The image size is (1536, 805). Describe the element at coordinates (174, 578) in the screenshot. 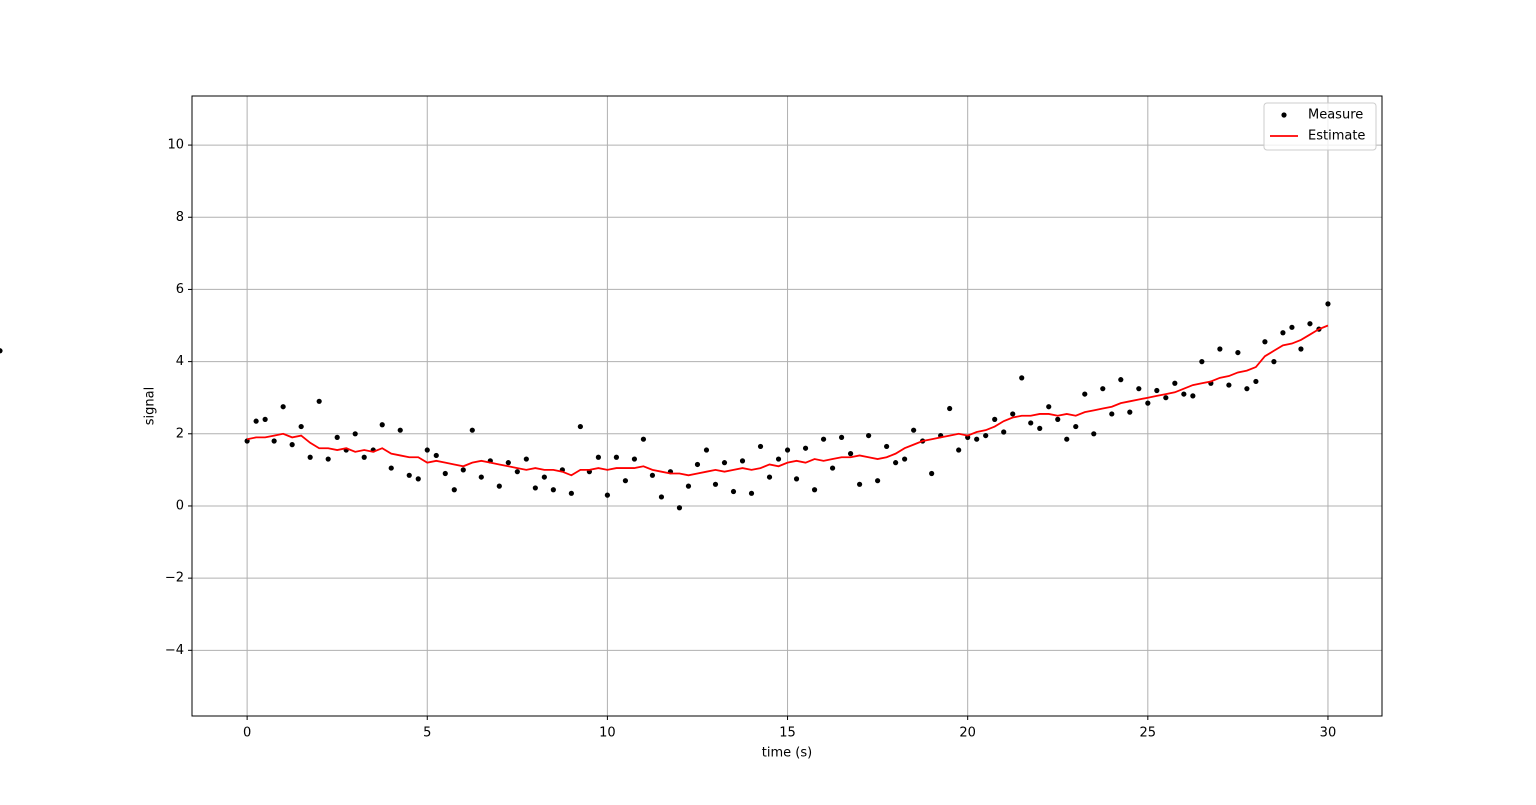

I see `y-tick-label: −2` at that location.